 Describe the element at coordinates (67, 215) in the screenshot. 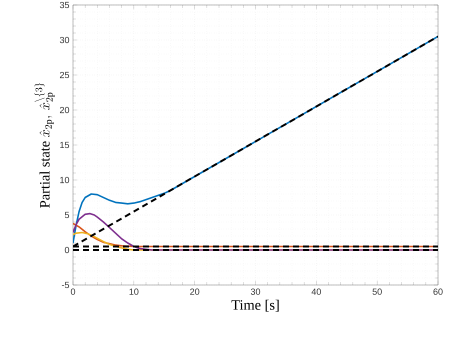

I see `y-tick-label: 5` at that location.